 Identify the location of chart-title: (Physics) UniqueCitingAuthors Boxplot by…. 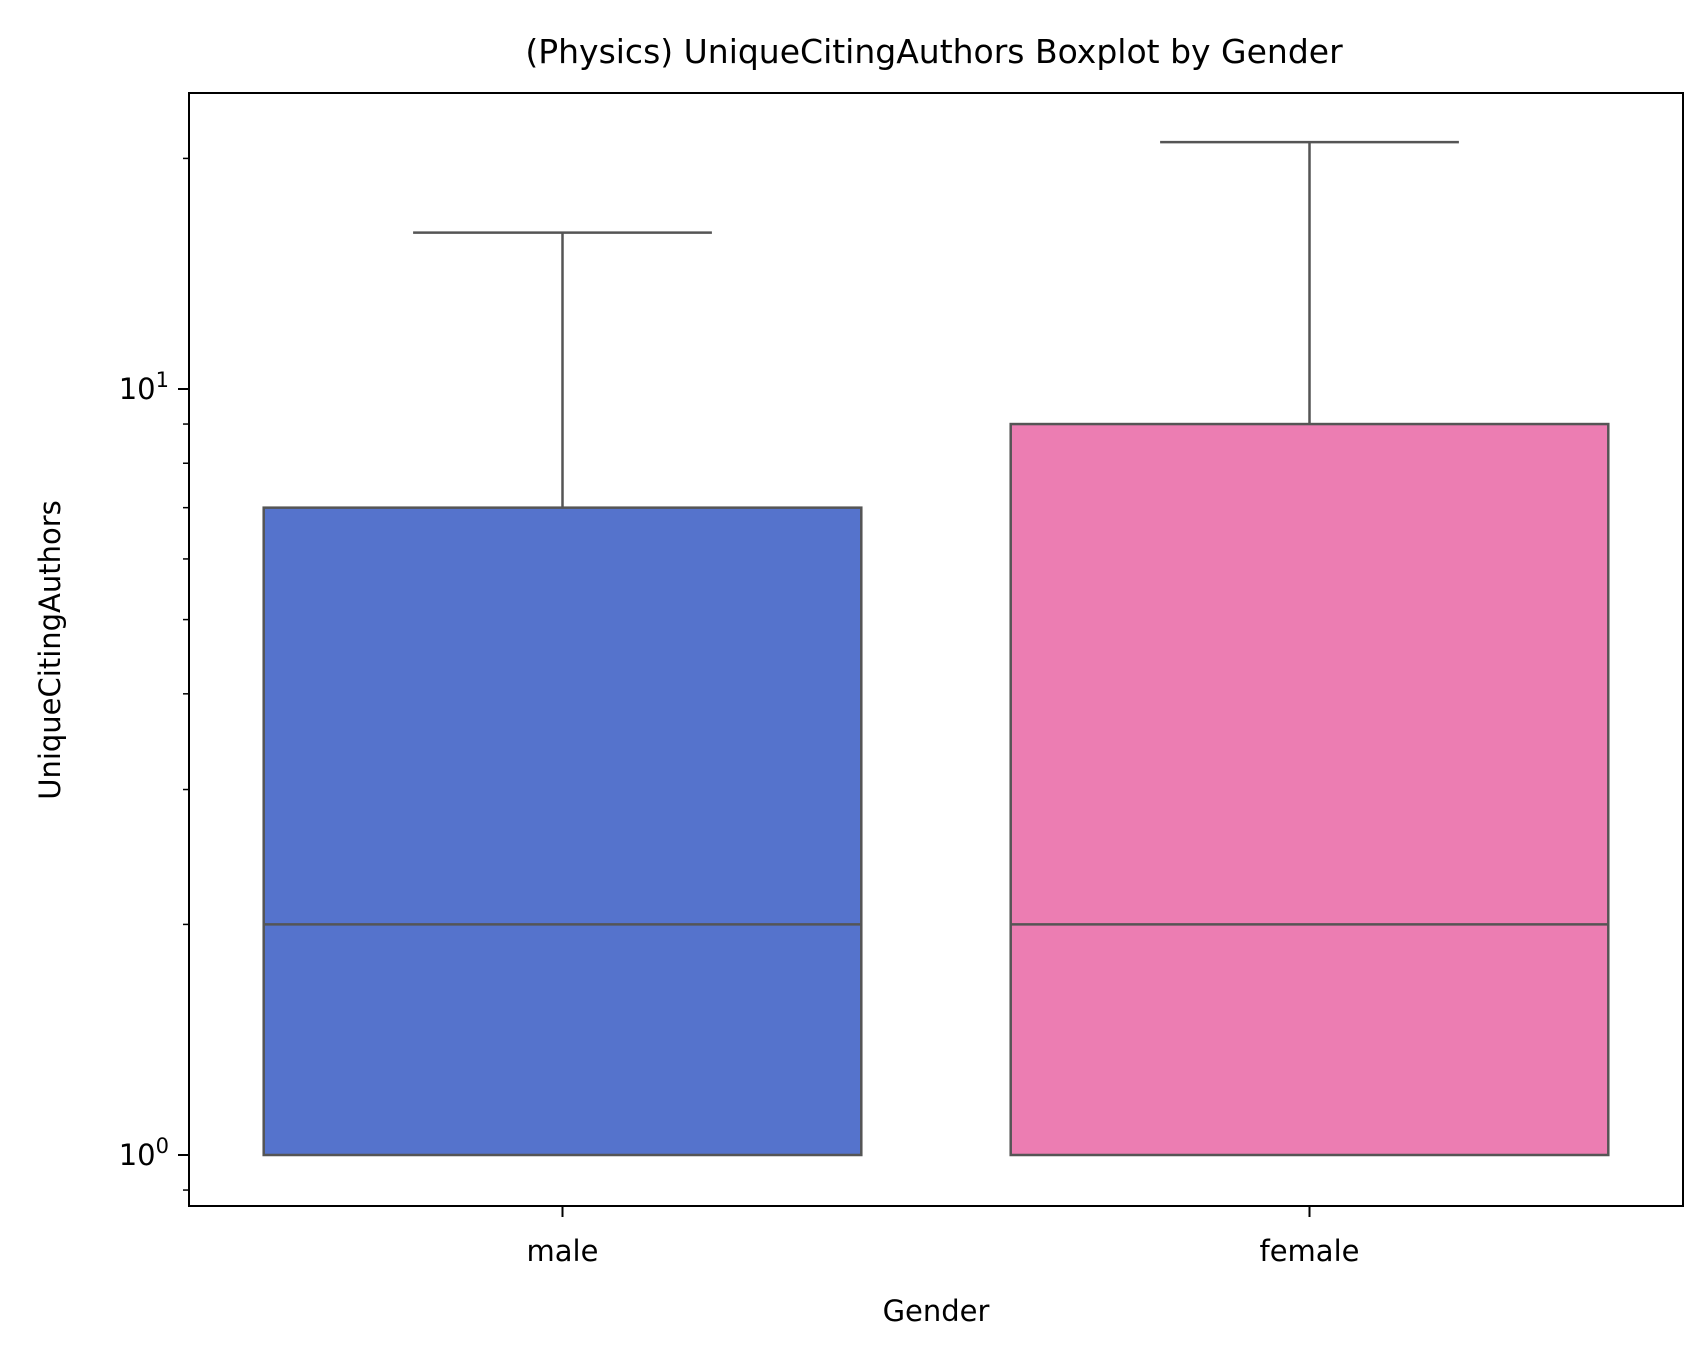
(934, 51).